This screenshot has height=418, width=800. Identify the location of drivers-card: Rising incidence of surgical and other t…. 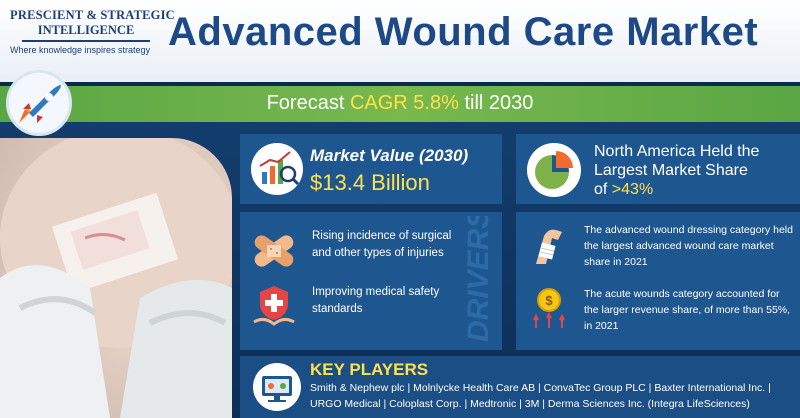
(371, 279).